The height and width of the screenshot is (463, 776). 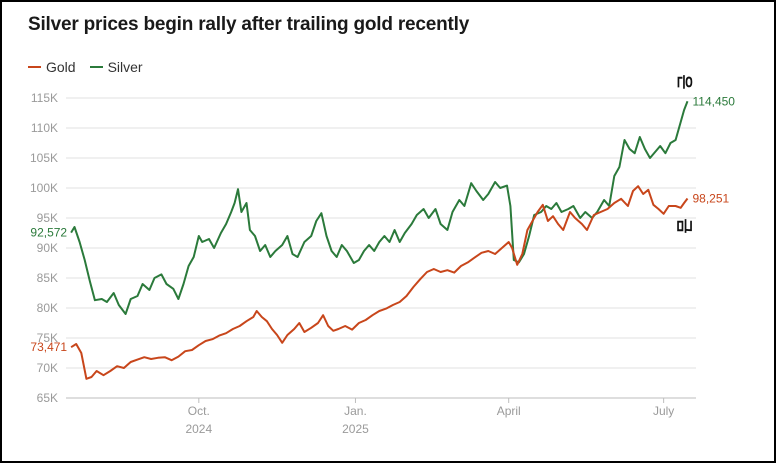 What do you see at coordinates (44, 98) in the screenshot?
I see `y-tick-label: 115K` at bounding box center [44, 98].